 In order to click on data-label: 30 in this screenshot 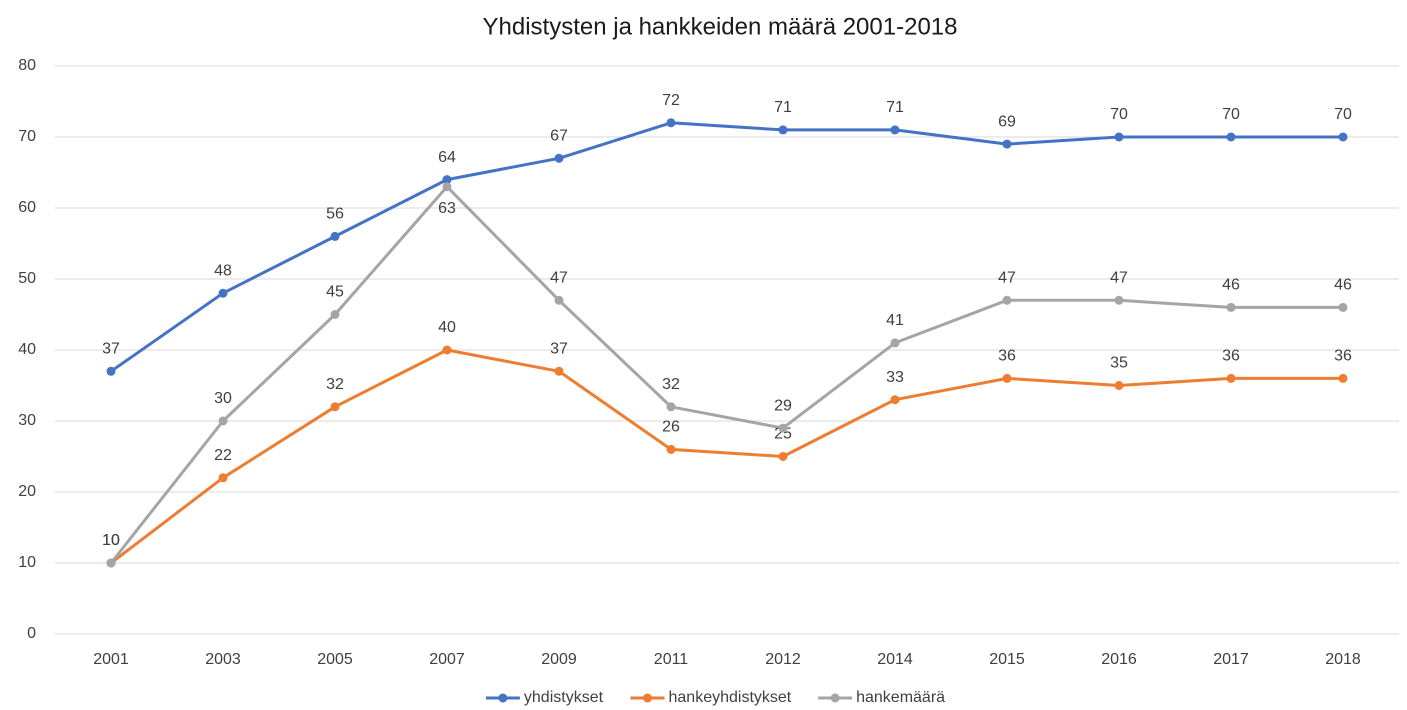, I will do `click(223, 398)`.